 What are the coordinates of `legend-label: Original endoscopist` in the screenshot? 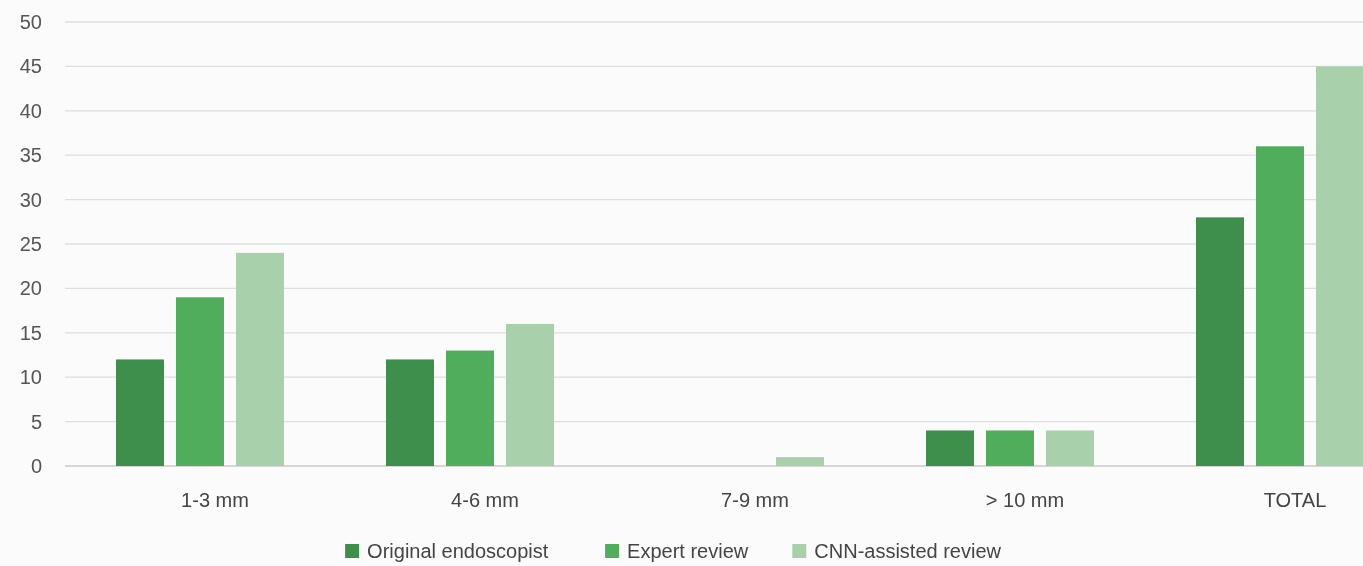 It's located at (458, 551).